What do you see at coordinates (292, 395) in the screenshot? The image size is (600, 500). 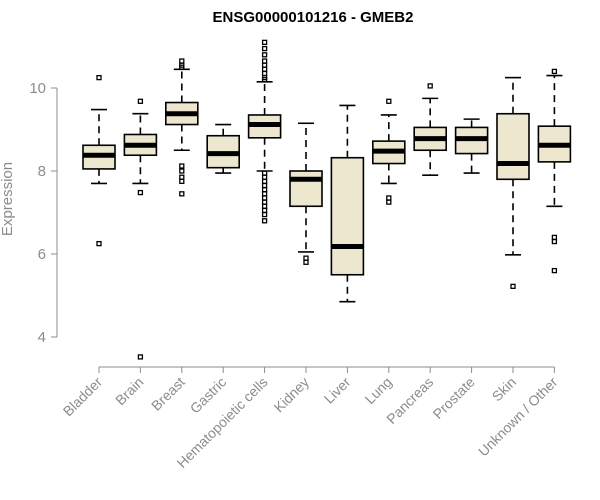 I see `x-tick-label: Kidney` at bounding box center [292, 395].